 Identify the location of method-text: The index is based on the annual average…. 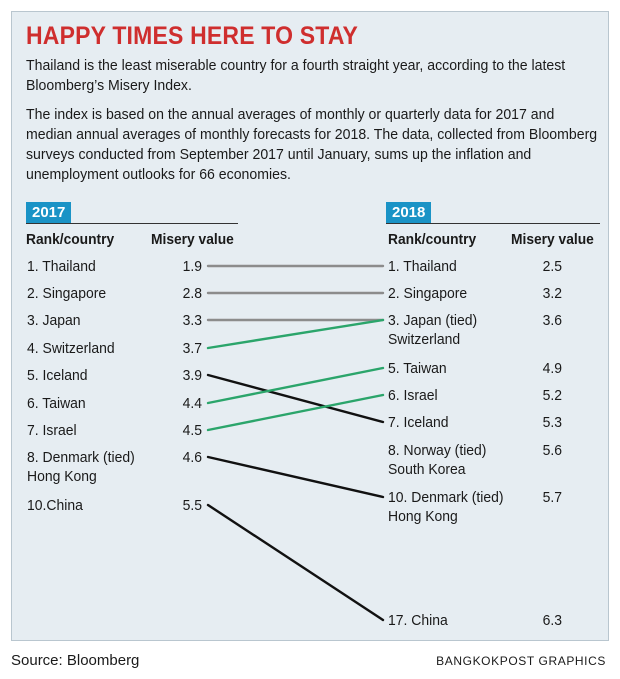
(312, 144).